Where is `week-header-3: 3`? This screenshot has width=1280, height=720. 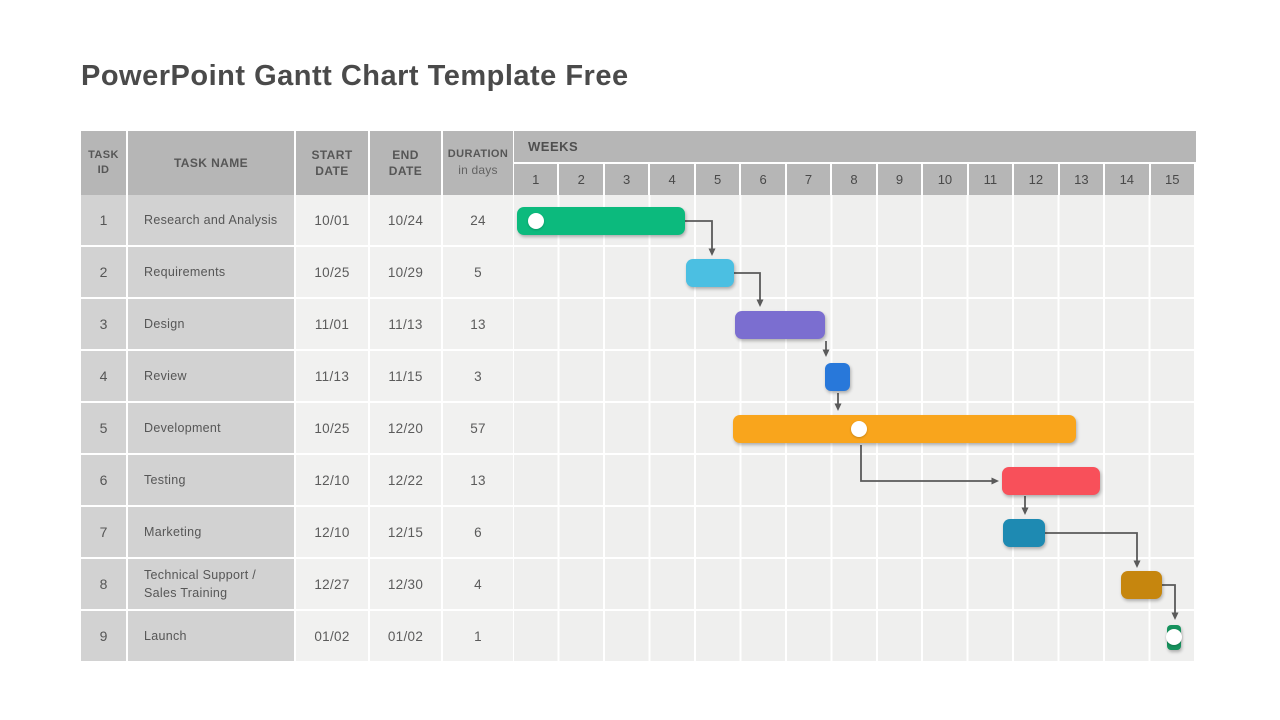
week-header-3: 3 is located at coordinates (626, 179).